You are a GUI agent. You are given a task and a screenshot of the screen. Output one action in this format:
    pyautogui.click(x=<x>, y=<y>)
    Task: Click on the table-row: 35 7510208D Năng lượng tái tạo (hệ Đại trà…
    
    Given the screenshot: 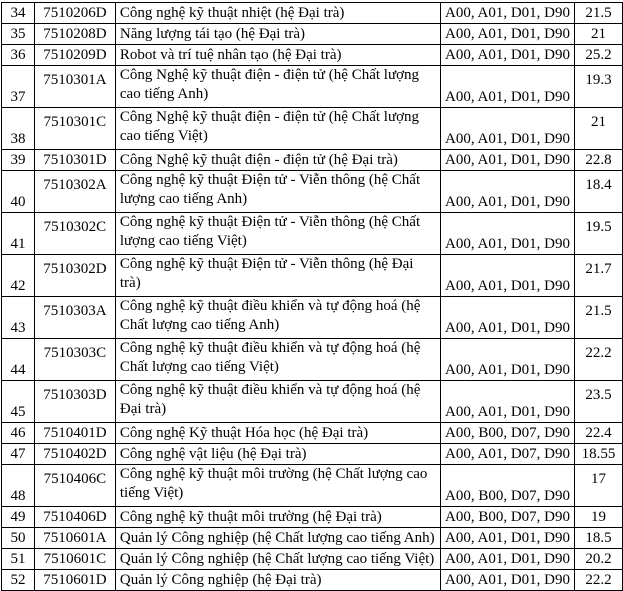 What is the action you would take?
    pyautogui.click(x=312, y=34)
    